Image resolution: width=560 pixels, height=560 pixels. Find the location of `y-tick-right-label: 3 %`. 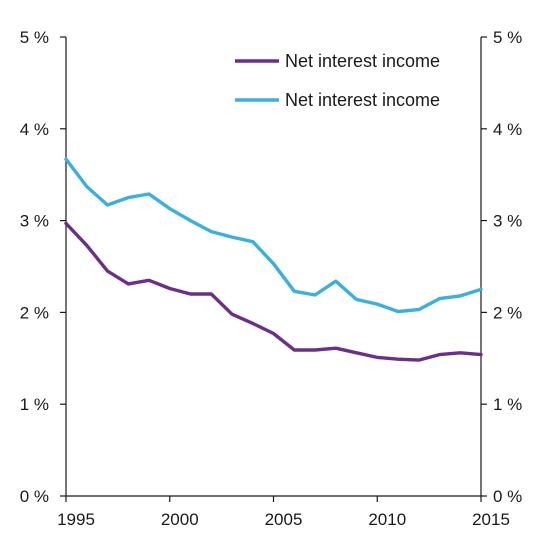

y-tick-right-label: 3 % is located at coordinates (507, 221).